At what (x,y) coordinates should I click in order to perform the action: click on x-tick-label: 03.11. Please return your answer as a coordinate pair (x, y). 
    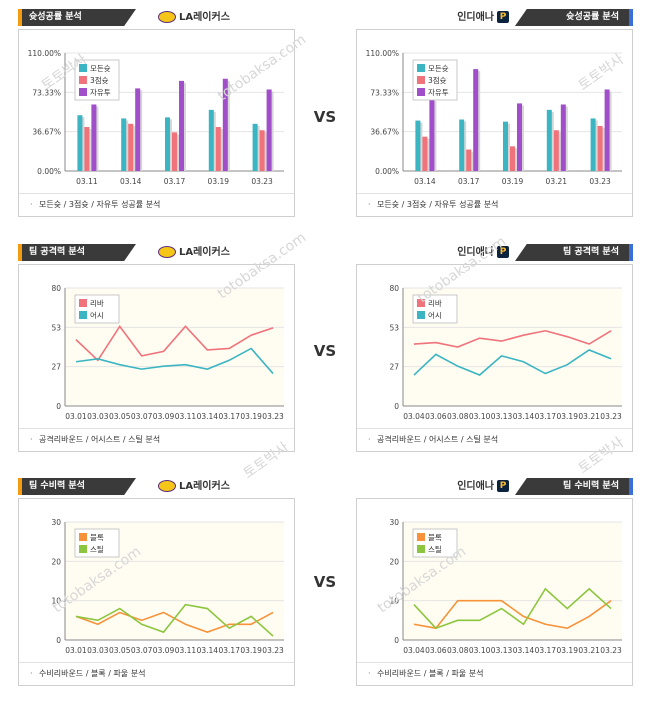
    Looking at the image, I should click on (186, 416).